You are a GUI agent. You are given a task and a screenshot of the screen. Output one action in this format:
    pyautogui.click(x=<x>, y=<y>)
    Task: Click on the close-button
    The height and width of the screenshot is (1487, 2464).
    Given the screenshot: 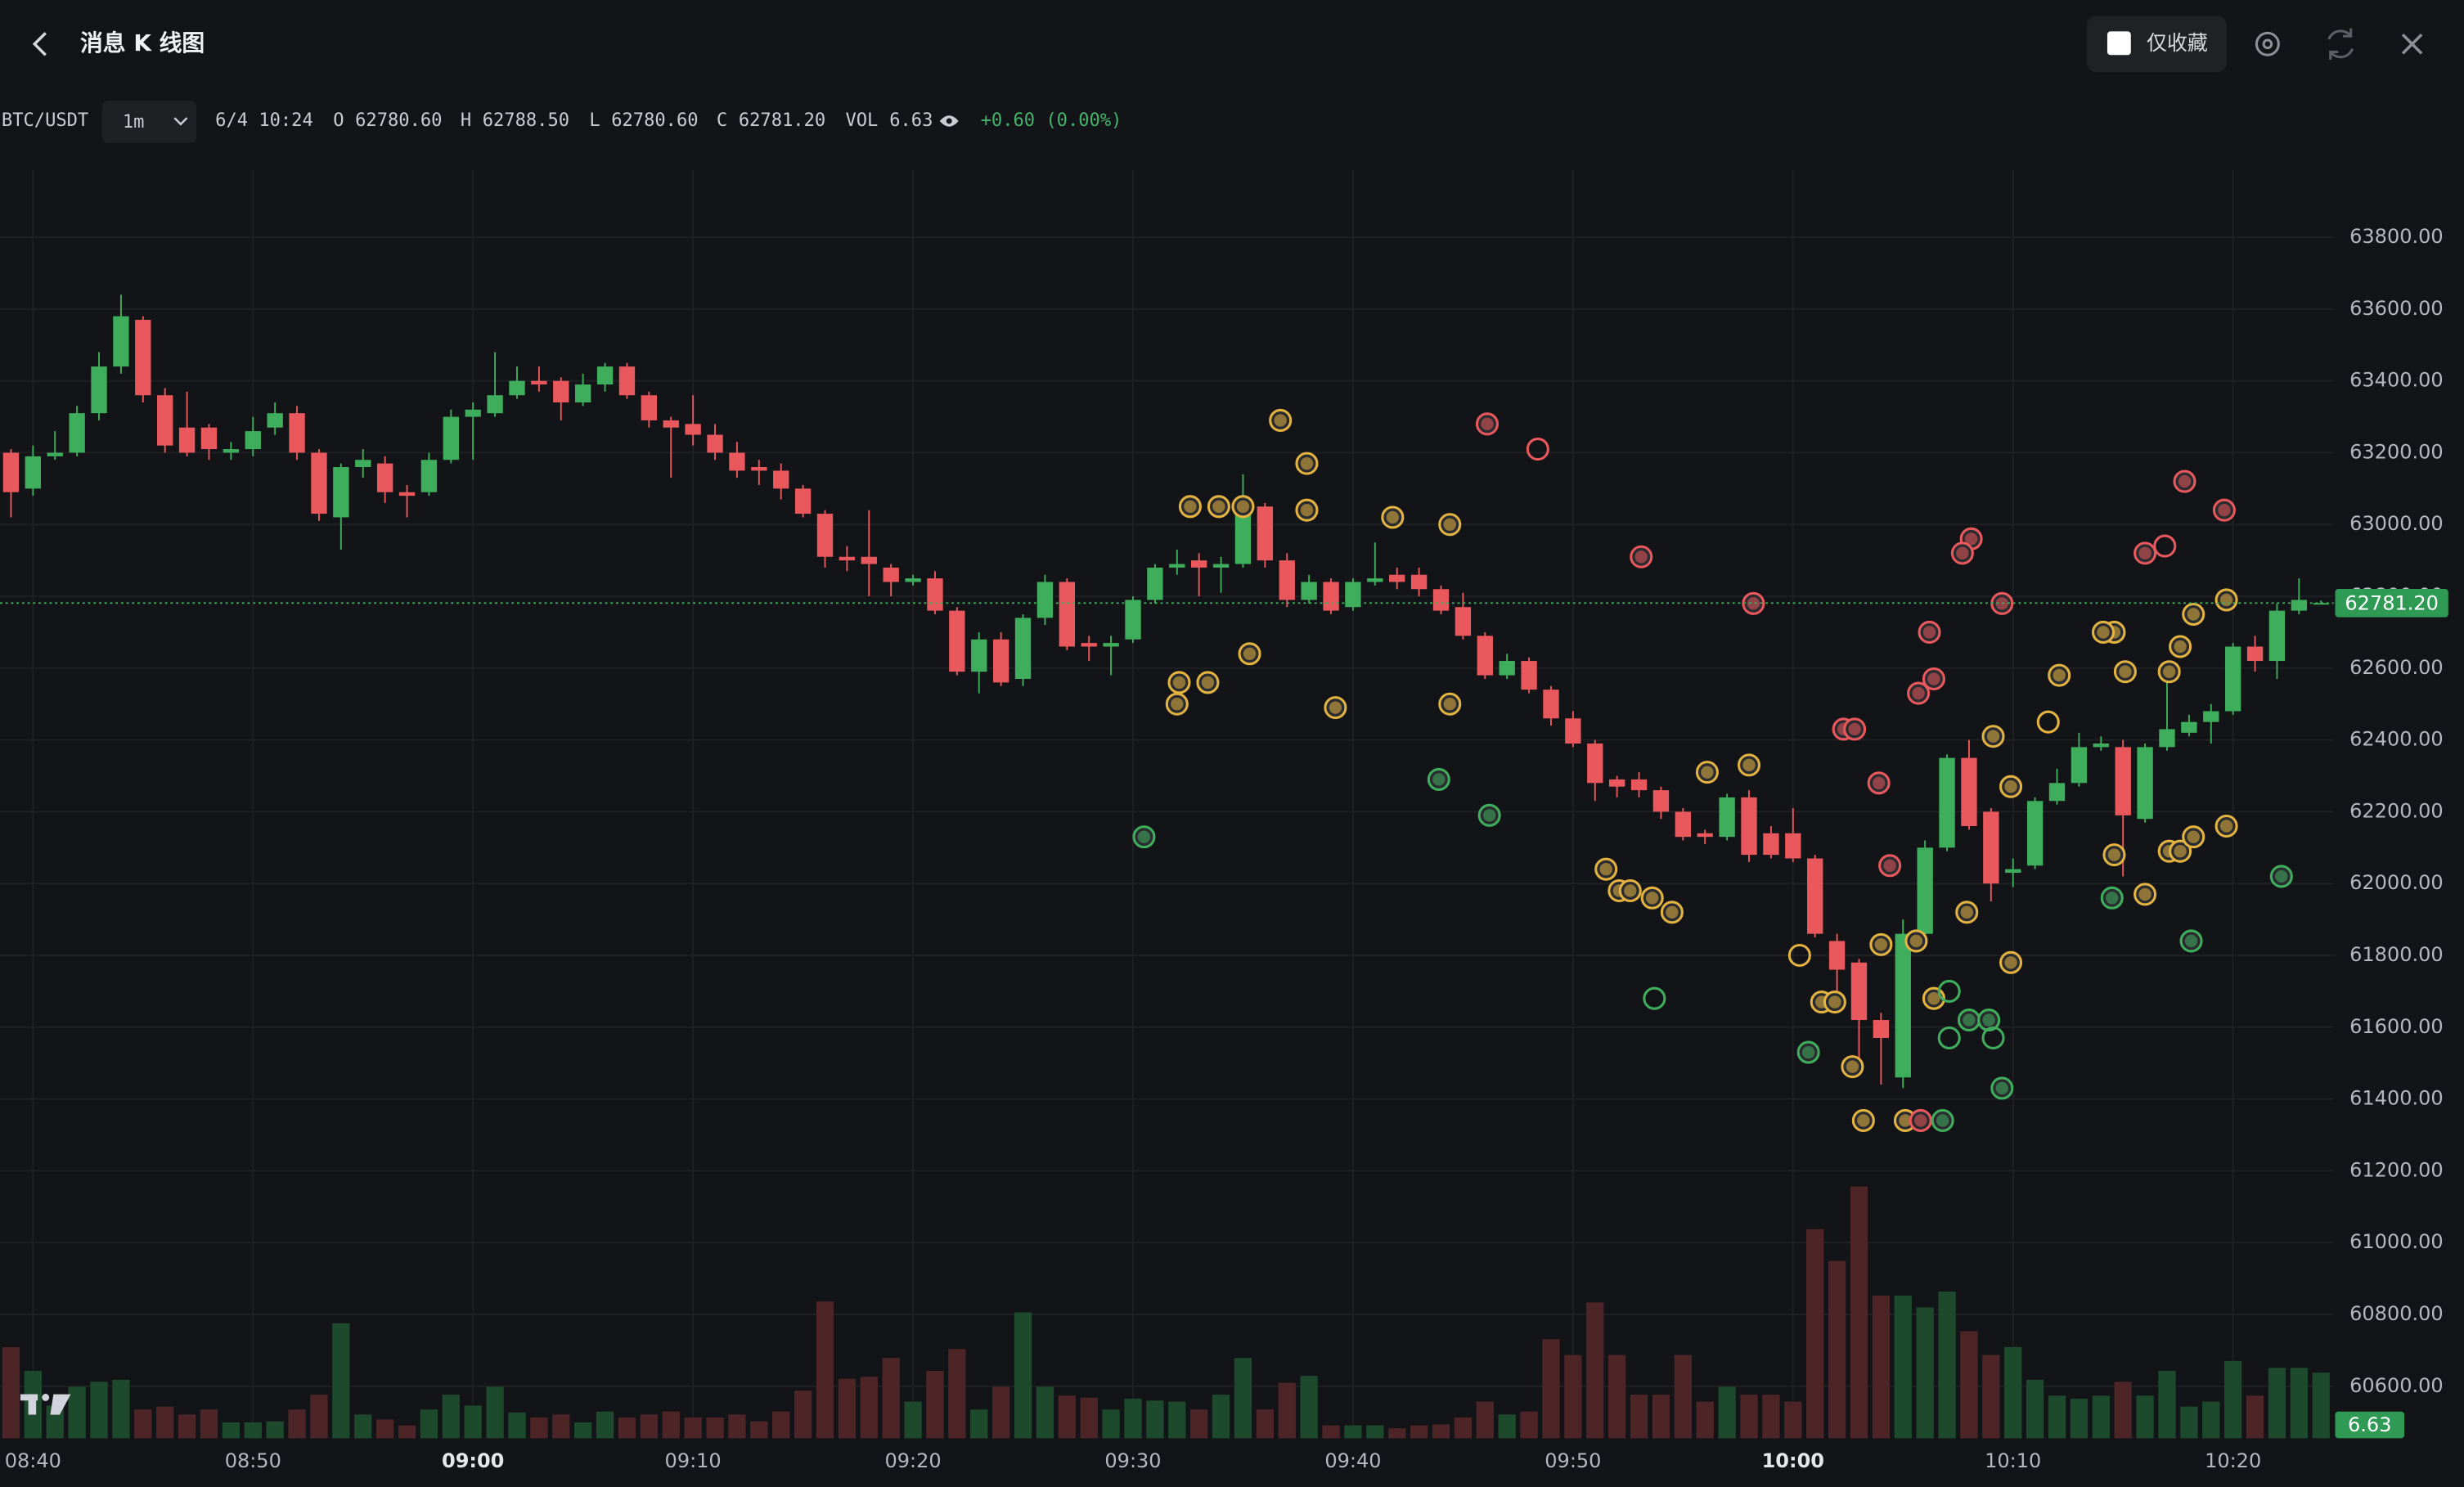 What is the action you would take?
    pyautogui.click(x=2412, y=44)
    